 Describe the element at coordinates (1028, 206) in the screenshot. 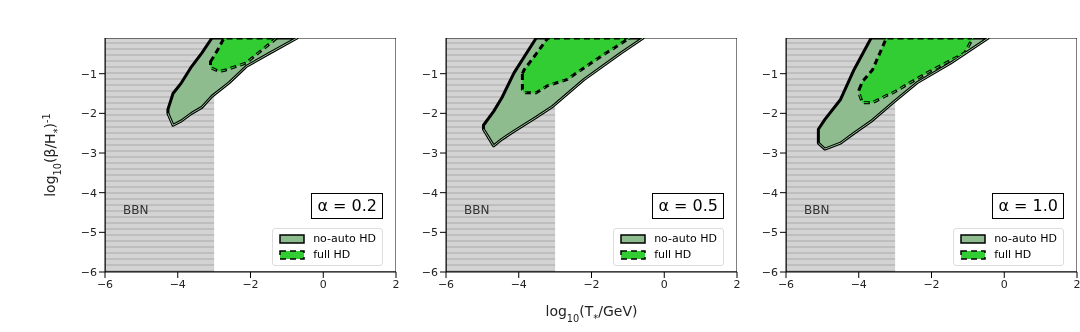

I see `annotation: α = 1.0` at that location.